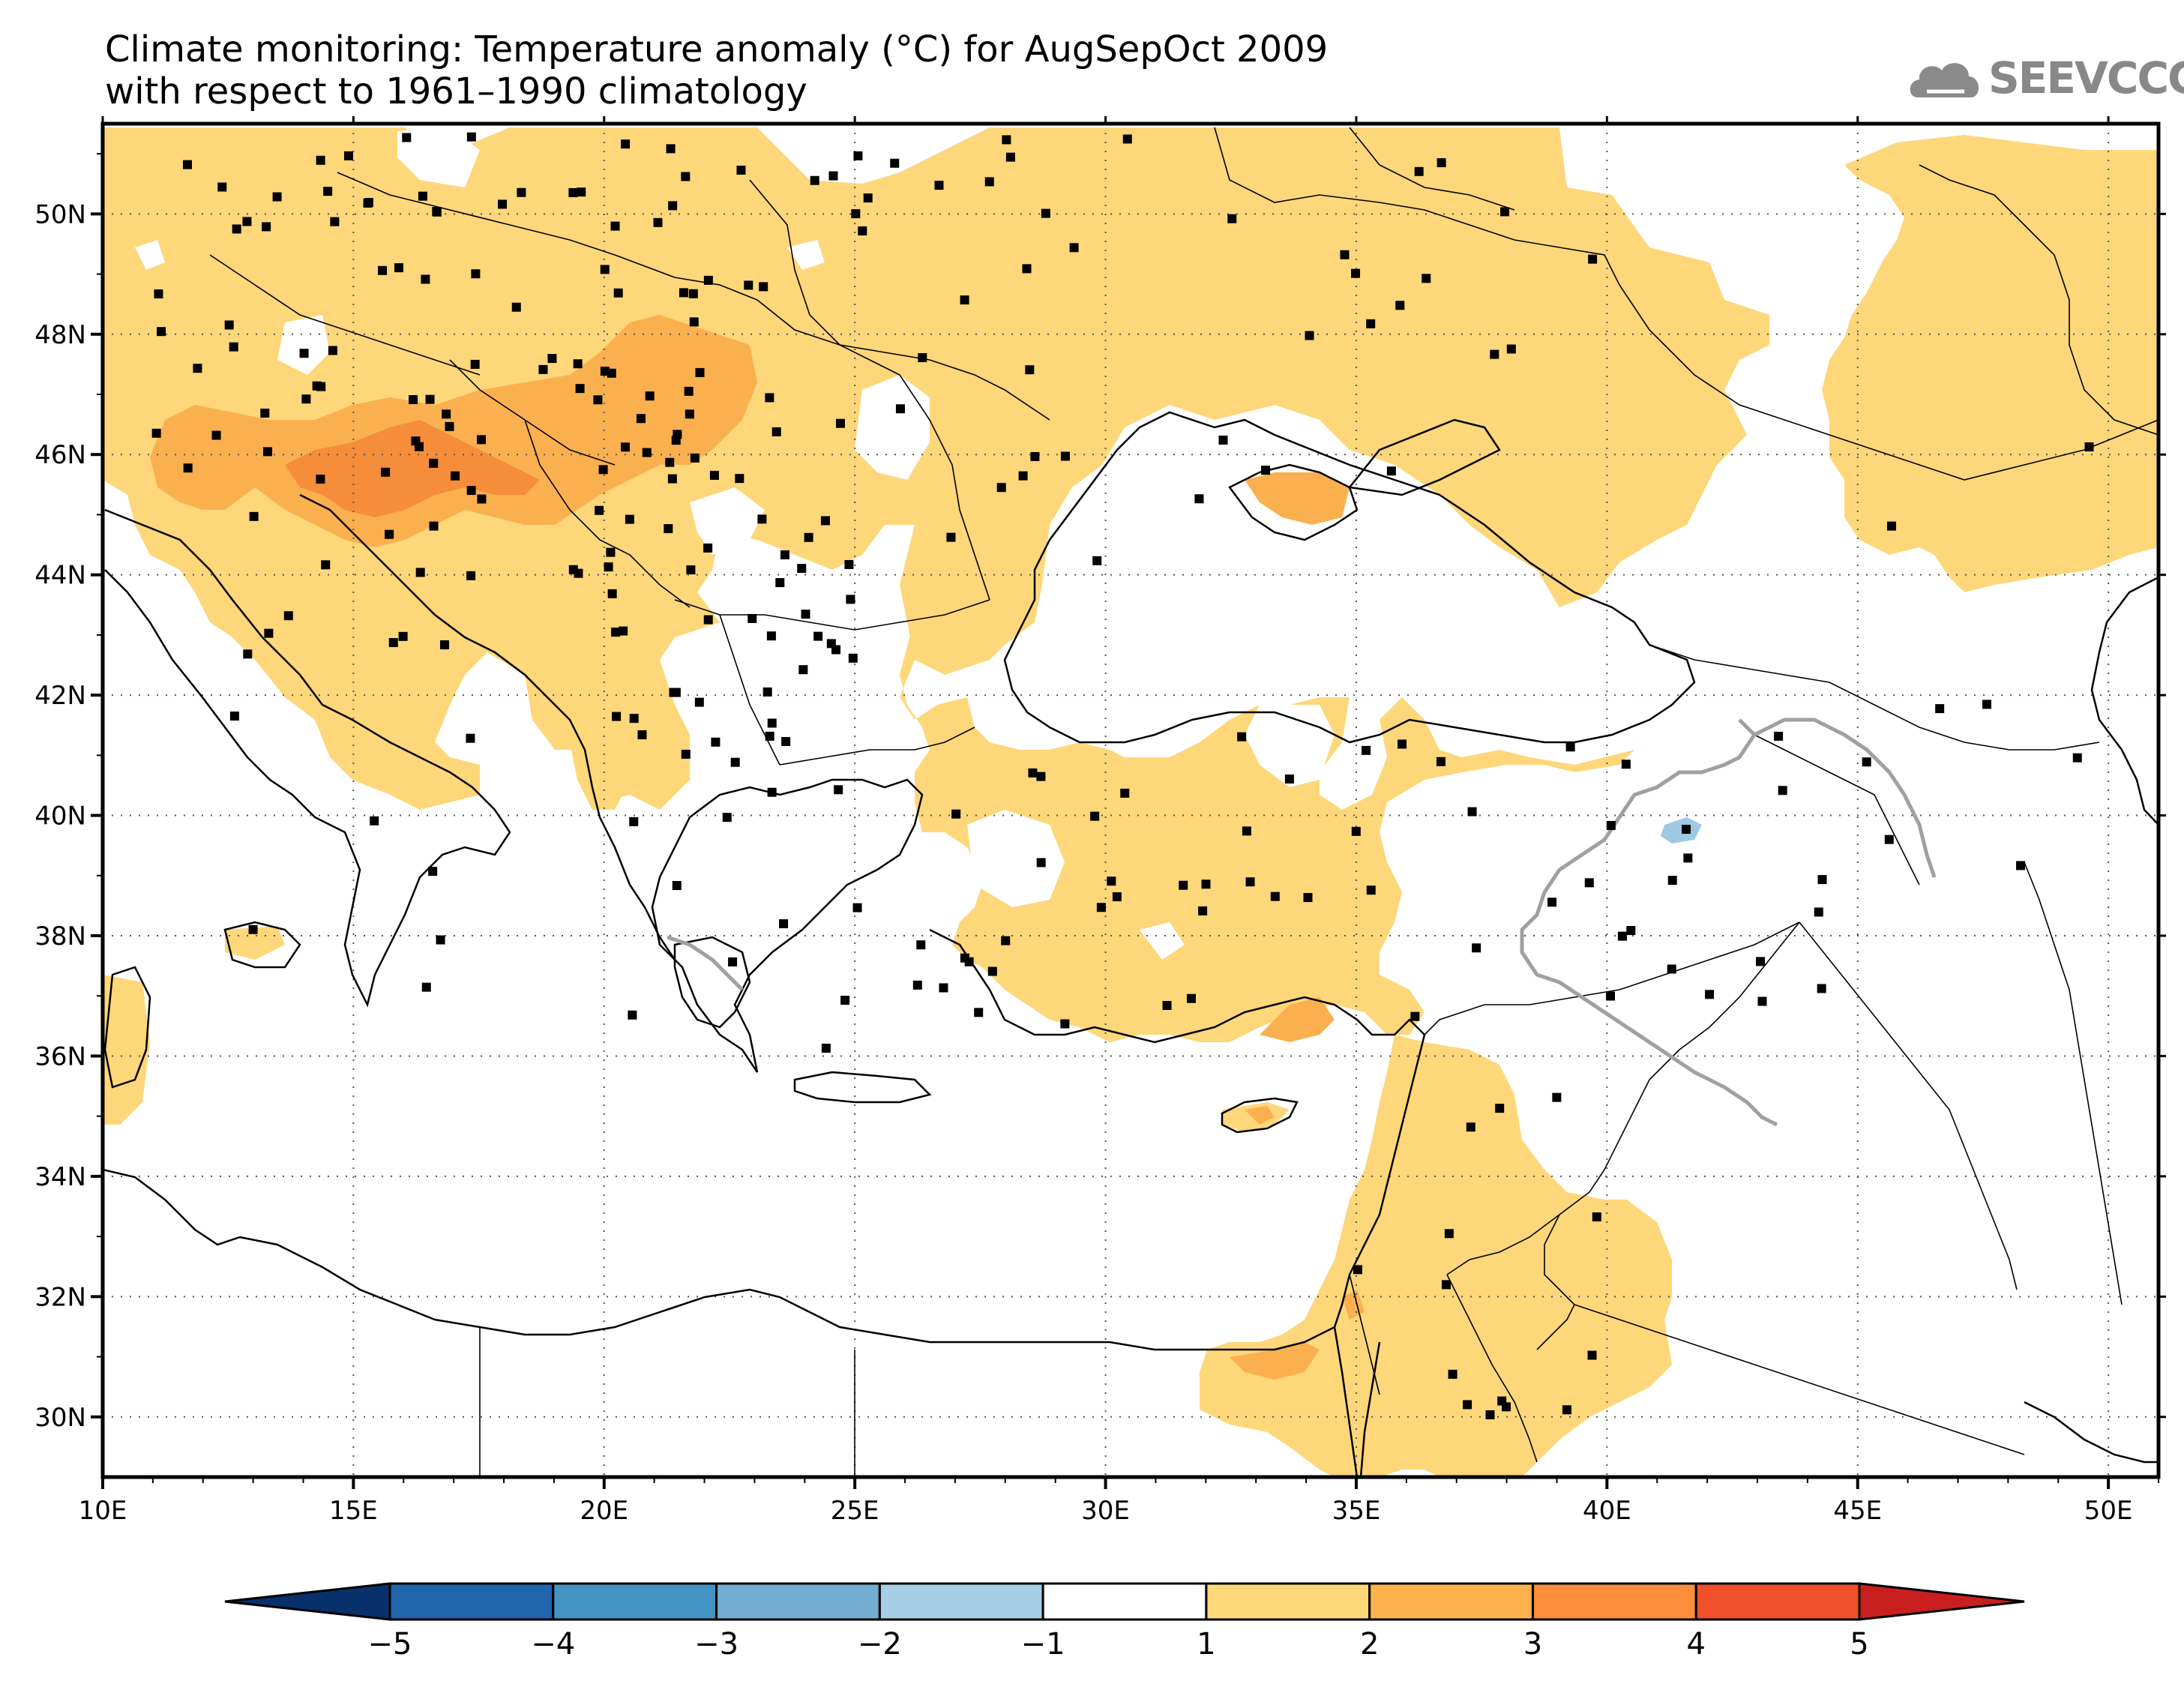 The image size is (2184, 1687). I want to click on x-tick-label: 25E, so click(855, 1511).